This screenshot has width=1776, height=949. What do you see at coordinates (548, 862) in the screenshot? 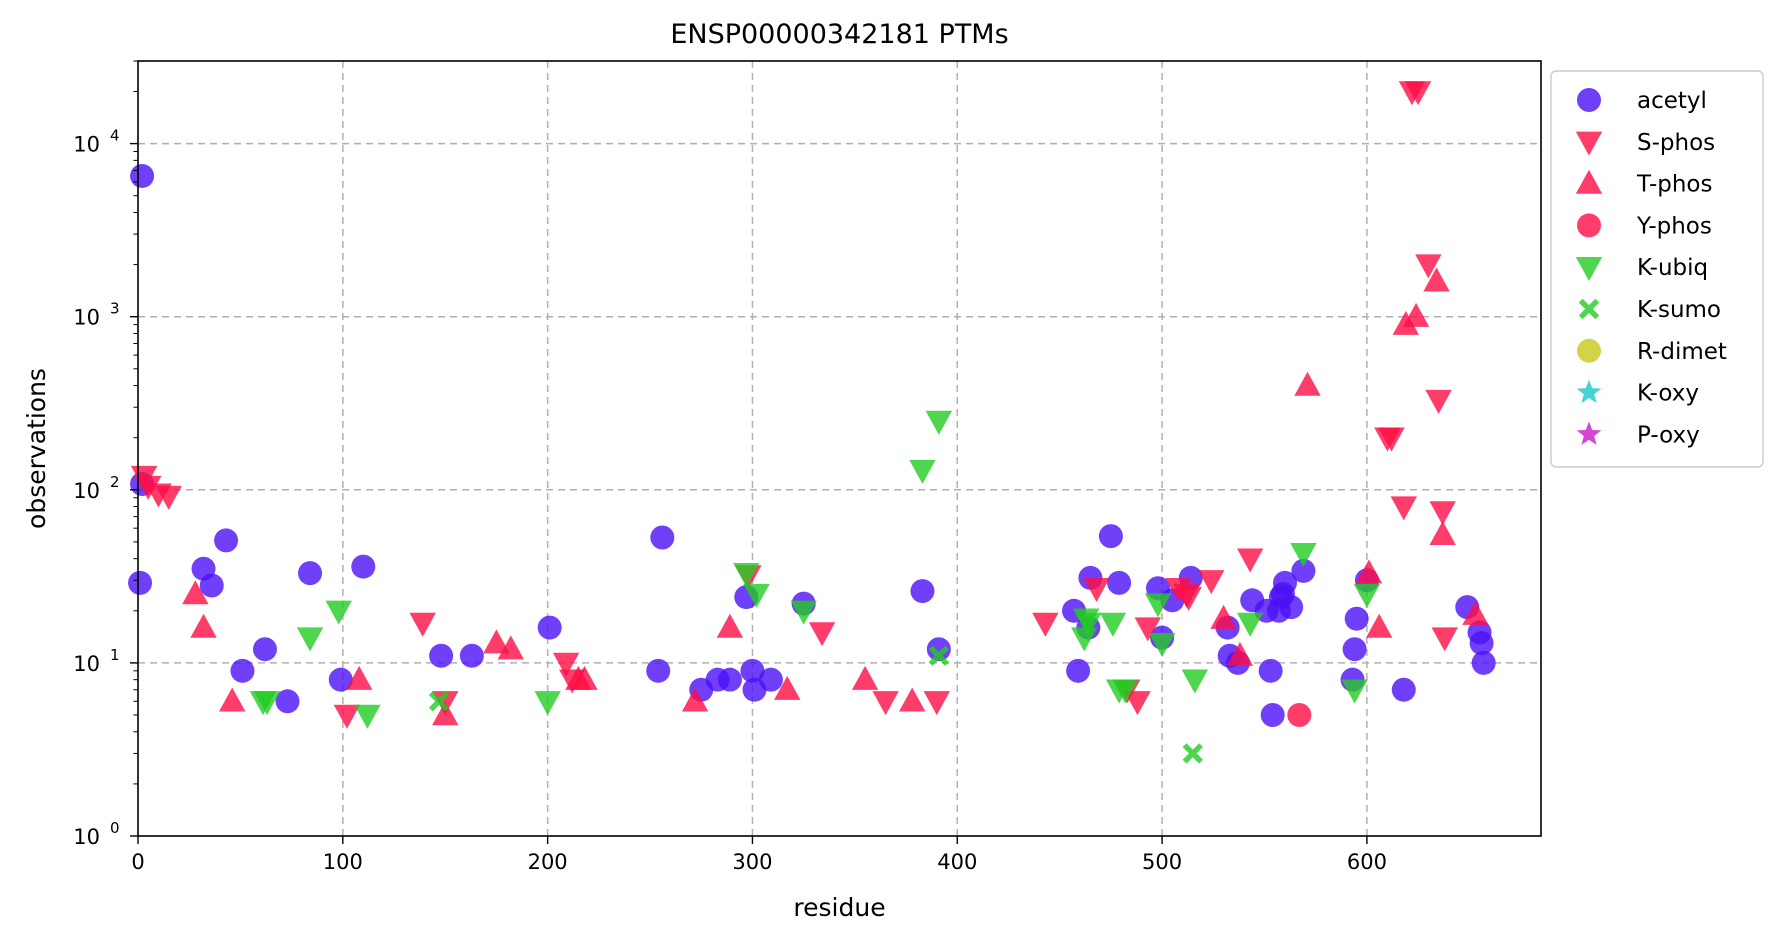
I see `x-tick-label: 200` at bounding box center [548, 862].